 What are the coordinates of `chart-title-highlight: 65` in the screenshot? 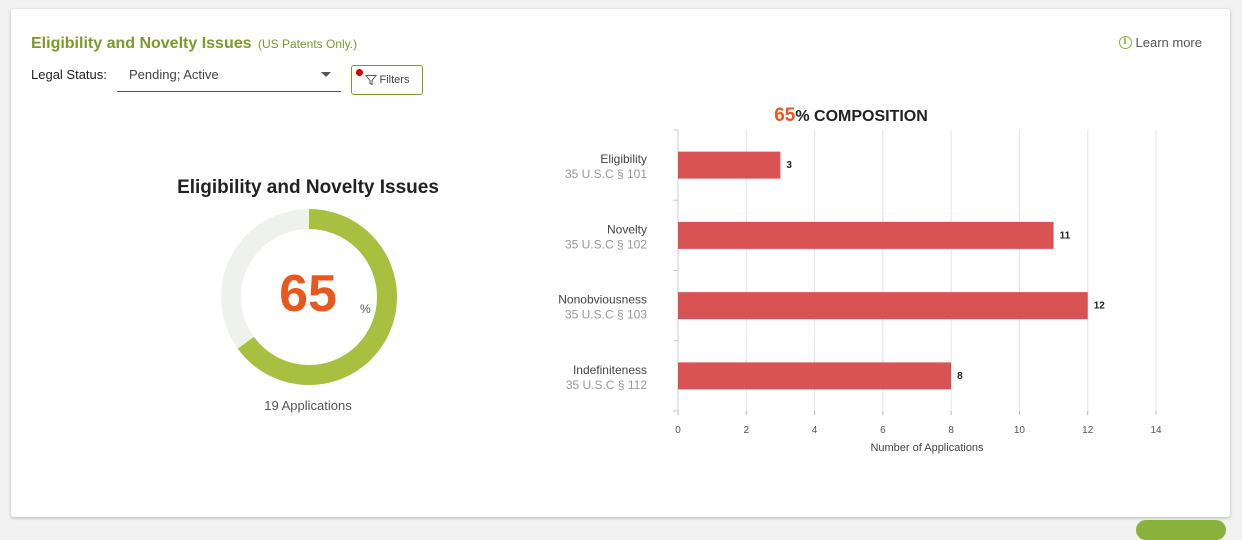 It's located at (785, 115).